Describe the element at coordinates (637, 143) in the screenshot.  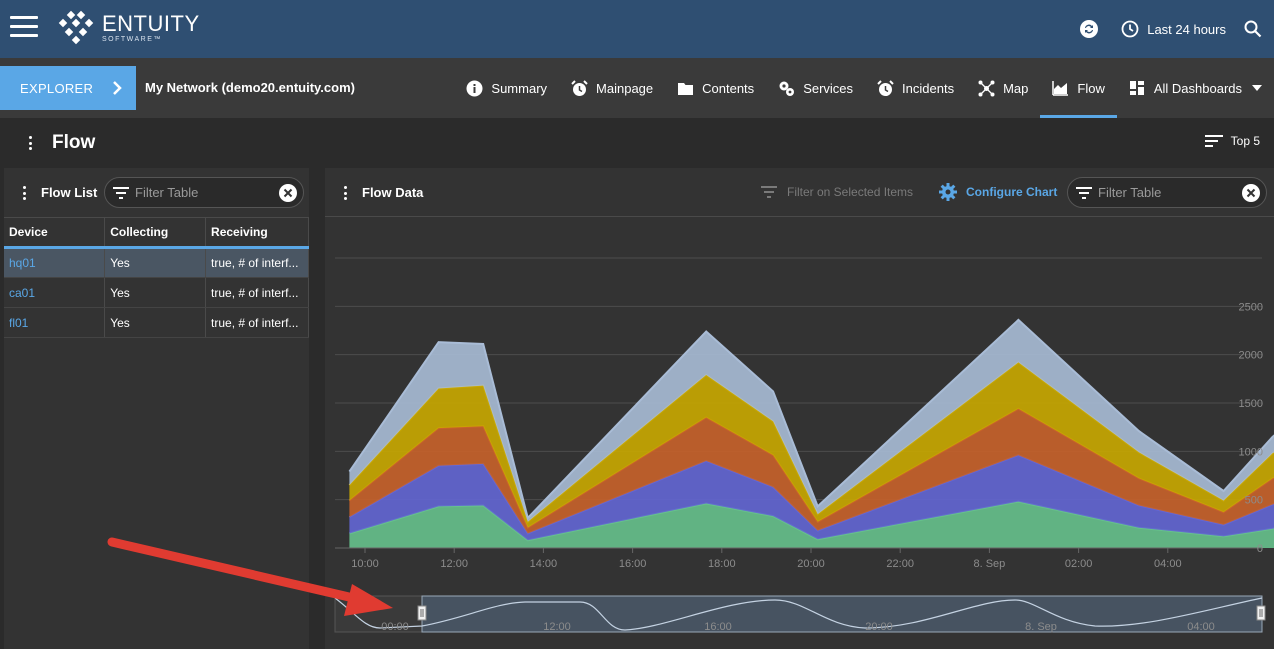
I see `section-header: Flow Top 5` at that location.